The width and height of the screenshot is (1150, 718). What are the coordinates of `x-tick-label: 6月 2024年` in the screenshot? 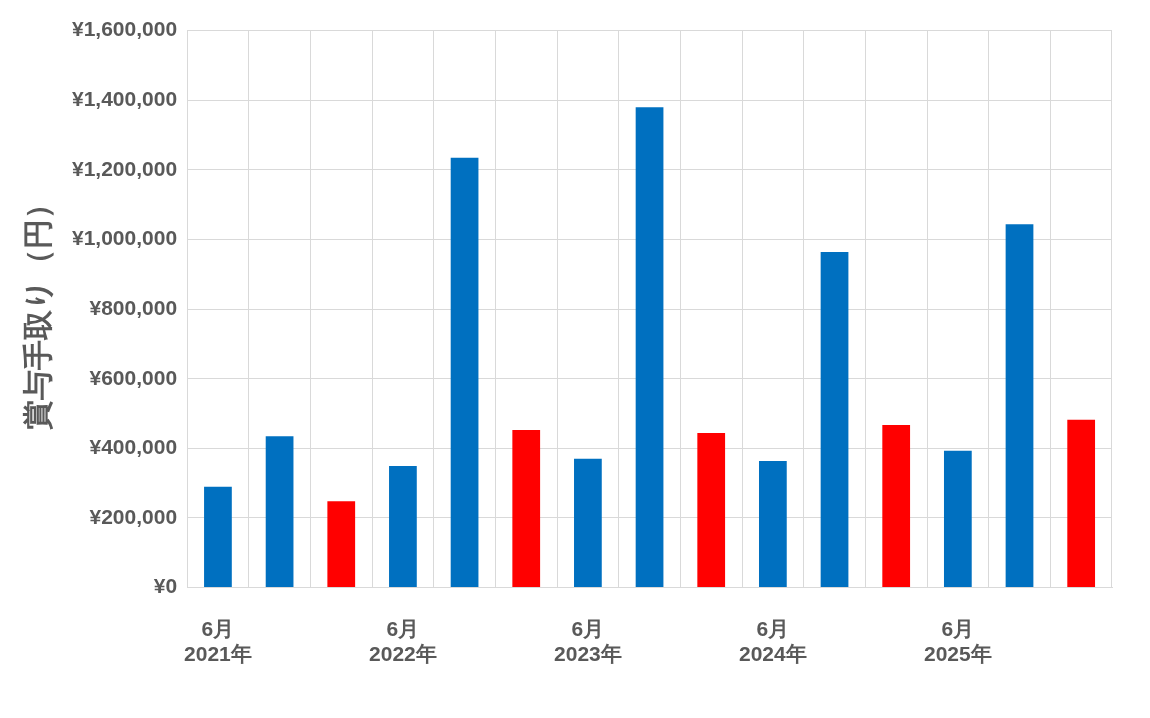 It's located at (773, 641).